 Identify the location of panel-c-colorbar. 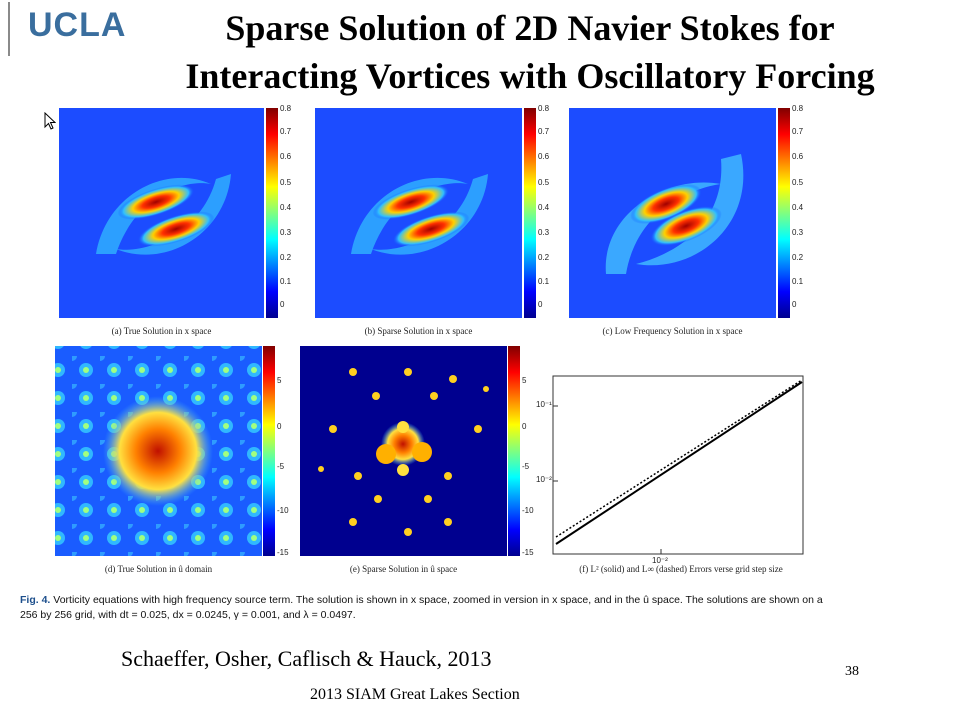
(784, 213).